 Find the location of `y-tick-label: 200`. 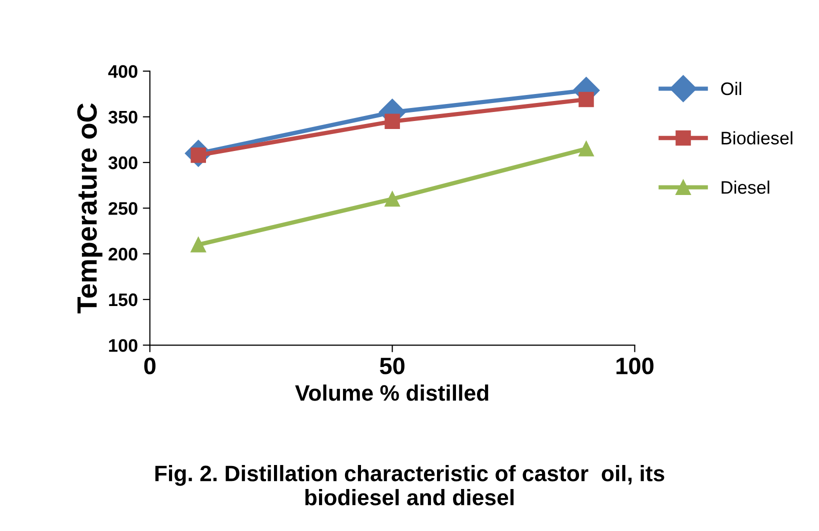

y-tick-label: 200 is located at coordinates (123, 254).